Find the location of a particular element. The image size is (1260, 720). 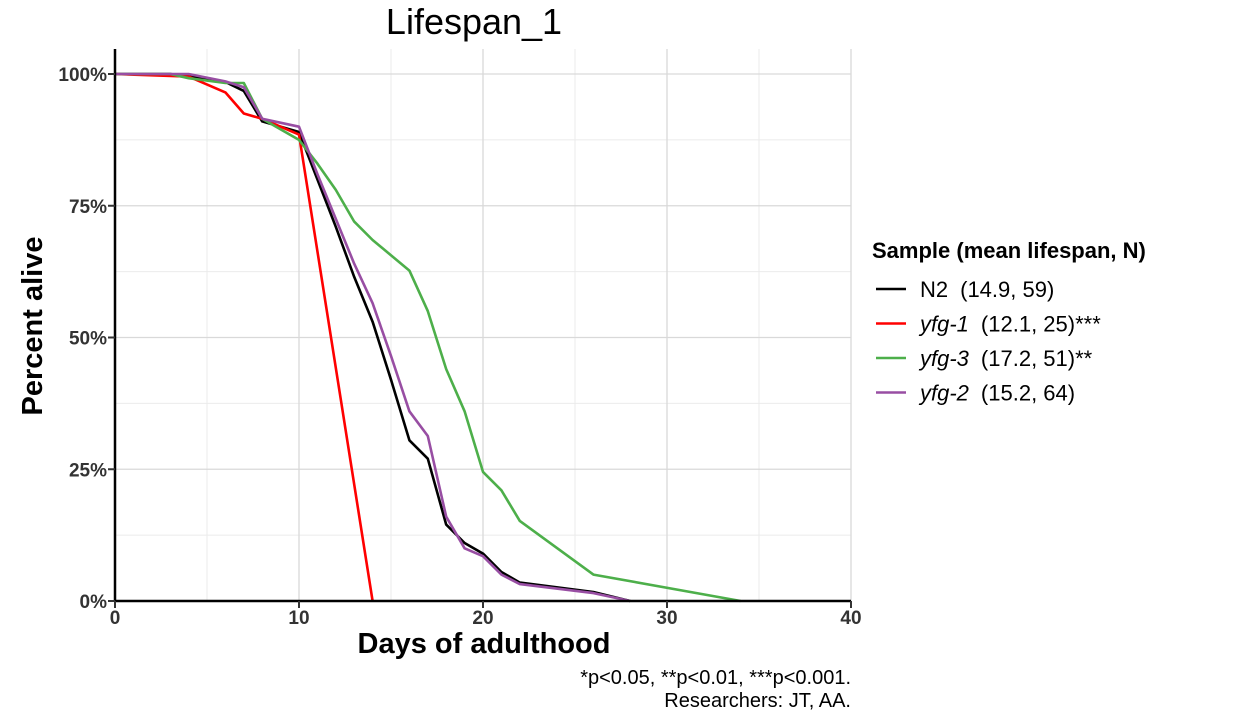

x-tick-label: 0 is located at coordinates (115, 618).